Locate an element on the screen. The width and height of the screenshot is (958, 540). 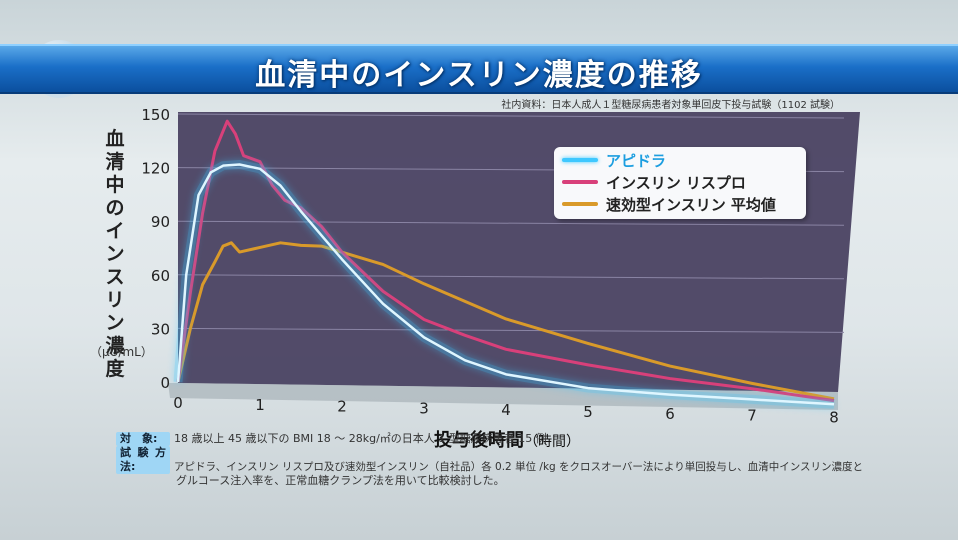
legend-item-regular: 速効型インスリン 平均値 is located at coordinates (669, 204).